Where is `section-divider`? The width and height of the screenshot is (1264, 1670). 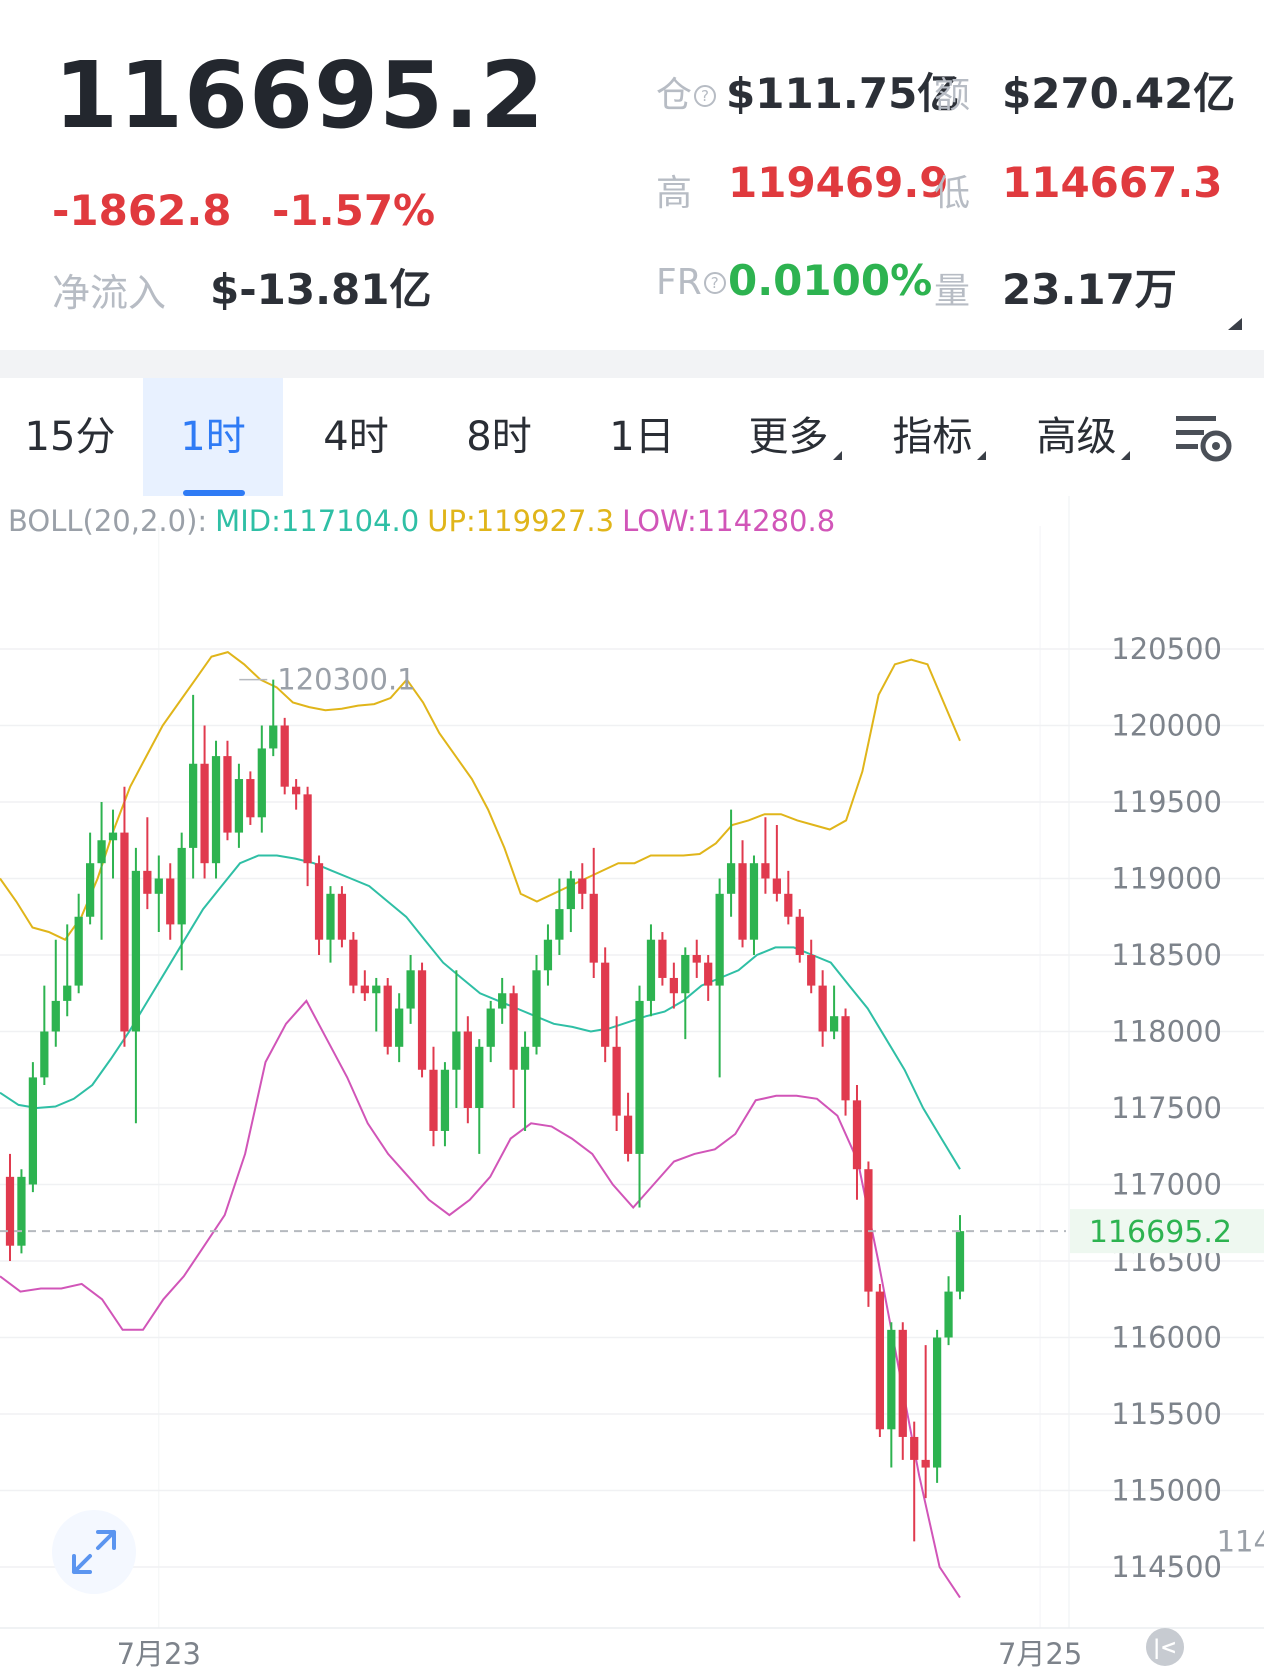 section-divider is located at coordinates (632, 364).